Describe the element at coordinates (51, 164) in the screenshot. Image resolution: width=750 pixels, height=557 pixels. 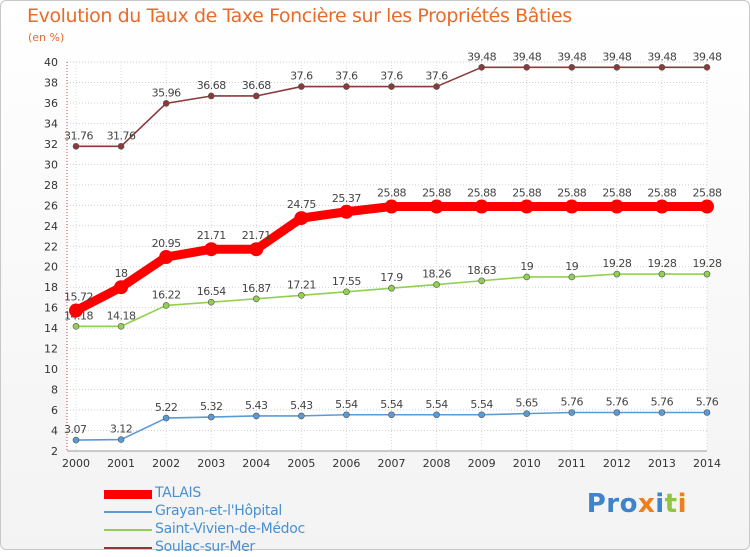
I see `y-tick-label: 30` at that location.